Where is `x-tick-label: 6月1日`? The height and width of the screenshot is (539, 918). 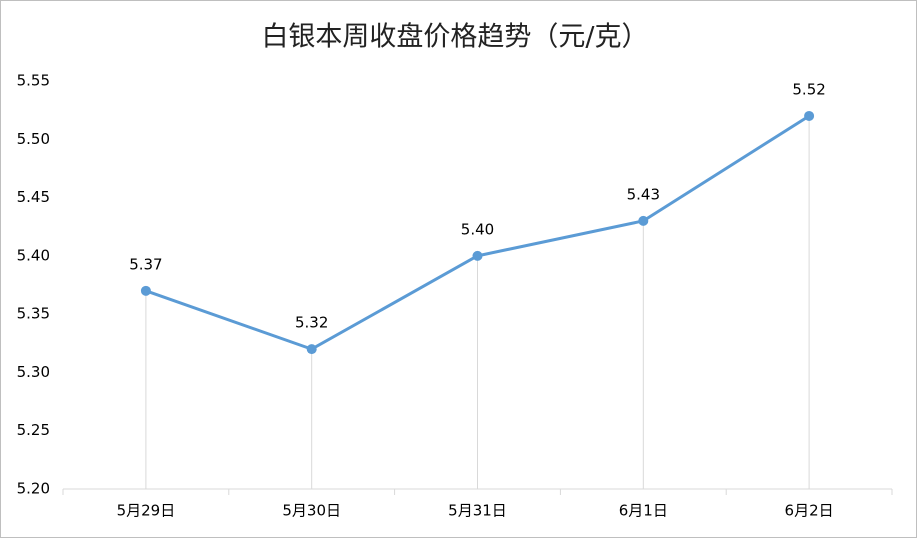 x-tick-label: 6月1日 is located at coordinates (643, 511).